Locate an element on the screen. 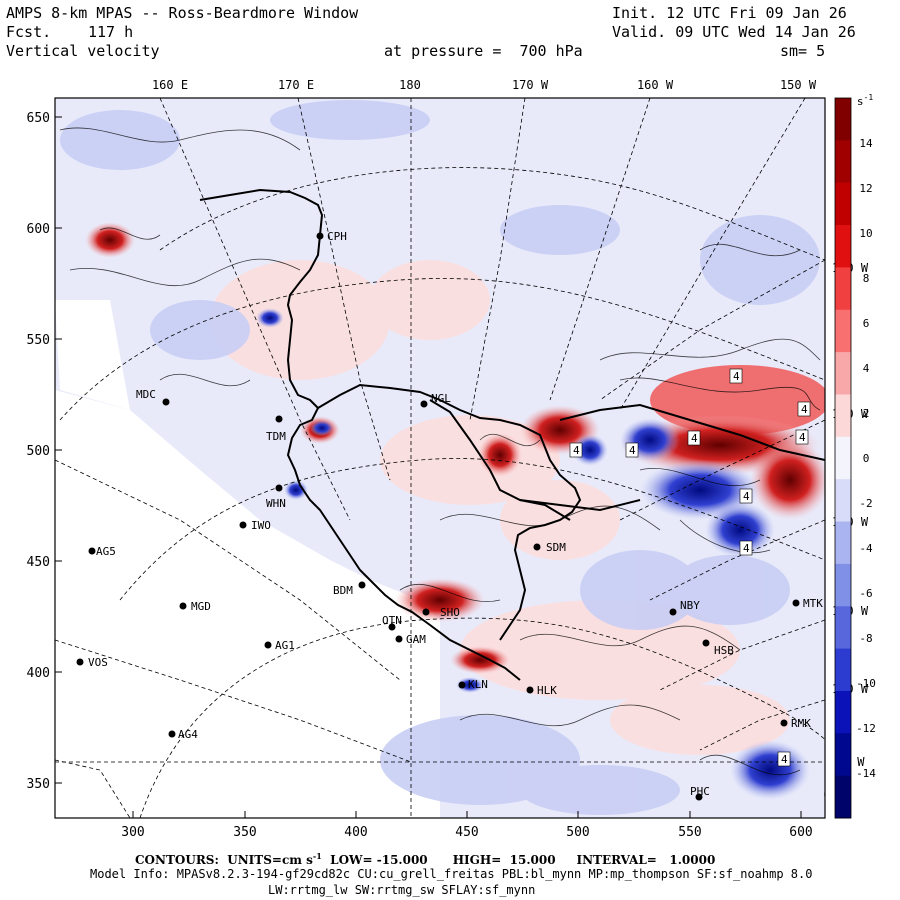  svg-text: MTK is located at coordinates (813, 603).